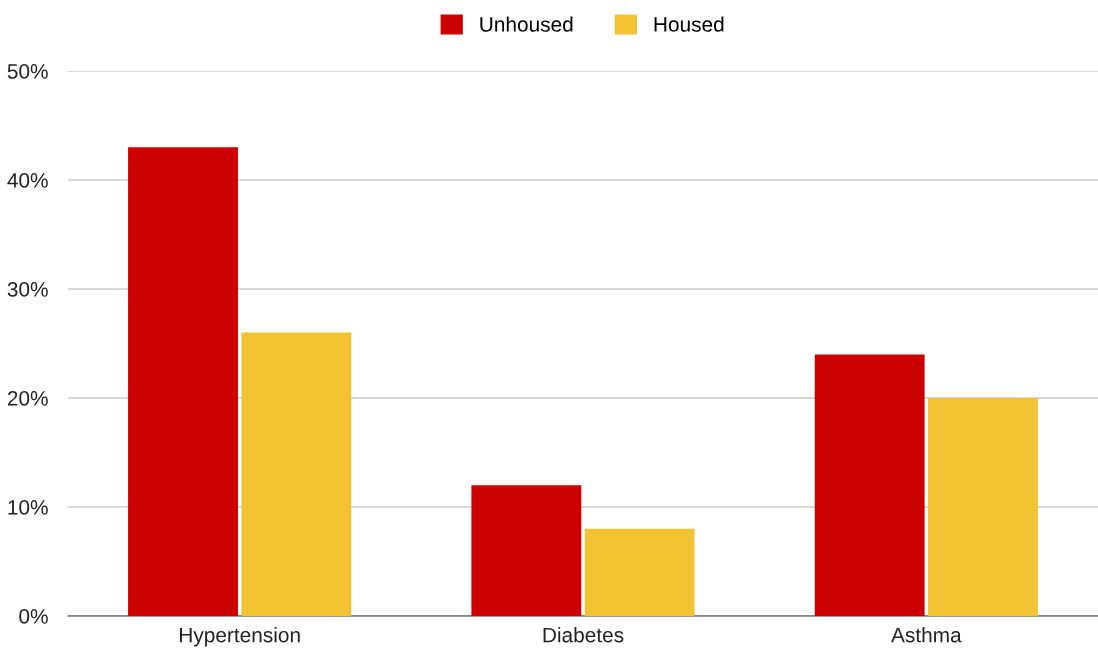 The image size is (1098, 656). What do you see at coordinates (689, 24) in the screenshot?
I see `legend-label: Housed` at bounding box center [689, 24].